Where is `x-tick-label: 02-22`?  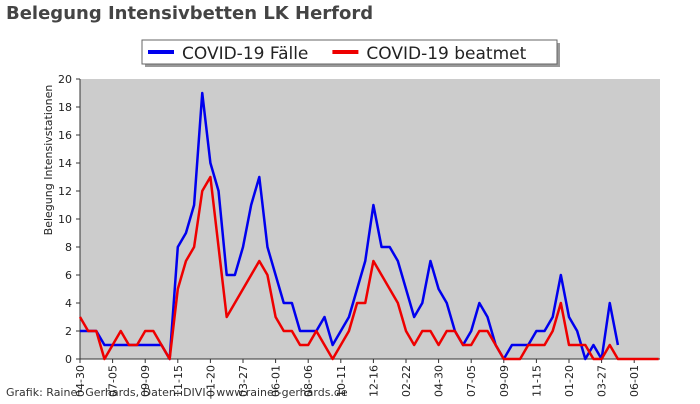
x-tick-label: 02-22 is located at coordinates (406, 381).